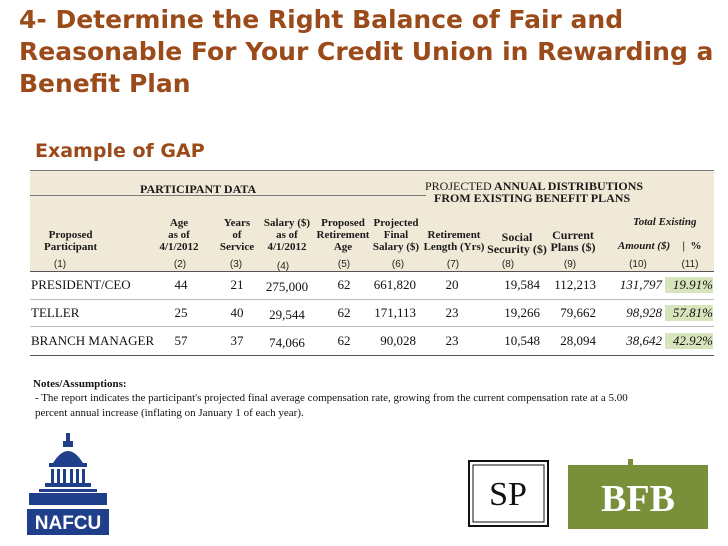 This screenshot has width=728, height=546. Describe the element at coordinates (372, 271) in the screenshot. I see `table-rule-top` at that location.